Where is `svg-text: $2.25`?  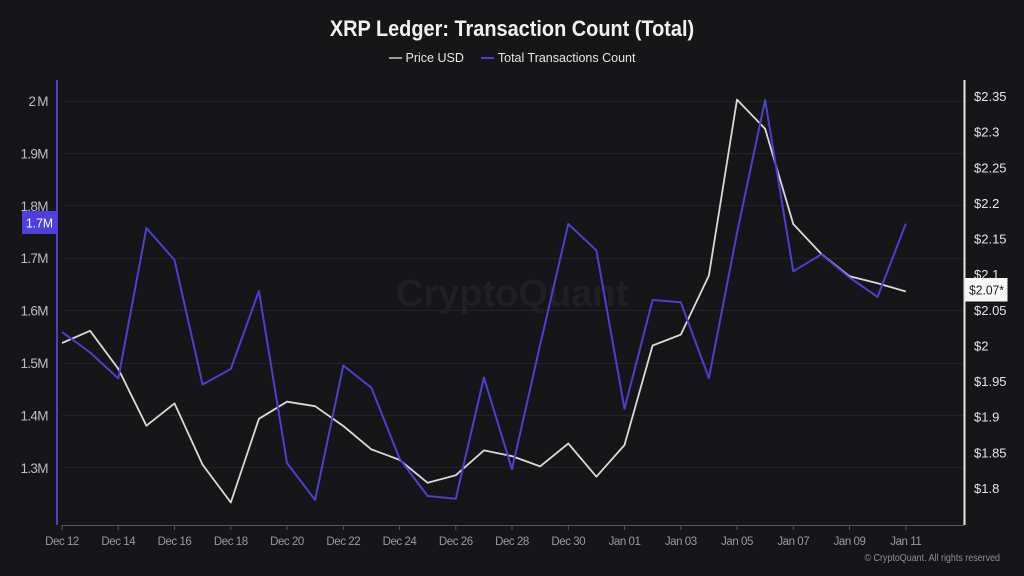 svg-text: $2.25 is located at coordinates (990, 167).